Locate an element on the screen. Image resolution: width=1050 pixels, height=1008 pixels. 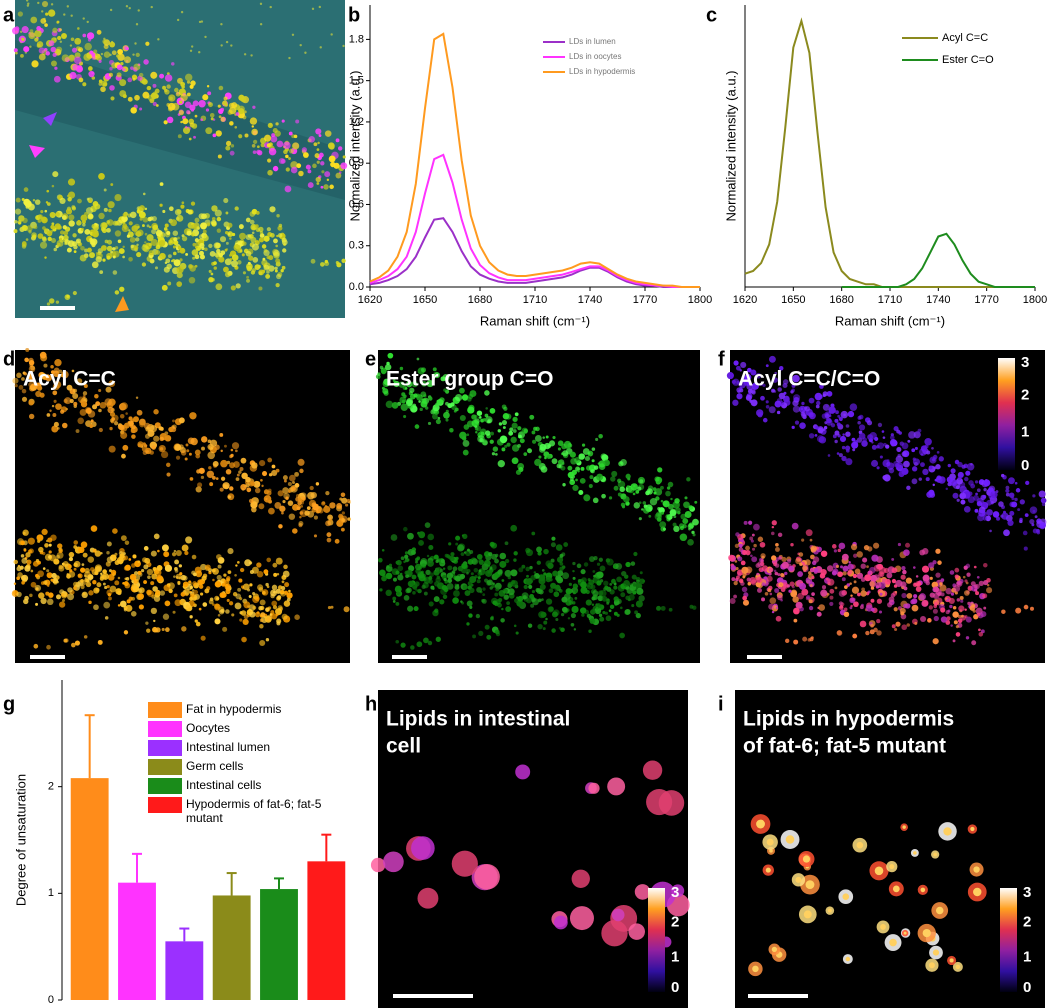
y-tick-label: 1.5 is located at coordinates (356, 81).